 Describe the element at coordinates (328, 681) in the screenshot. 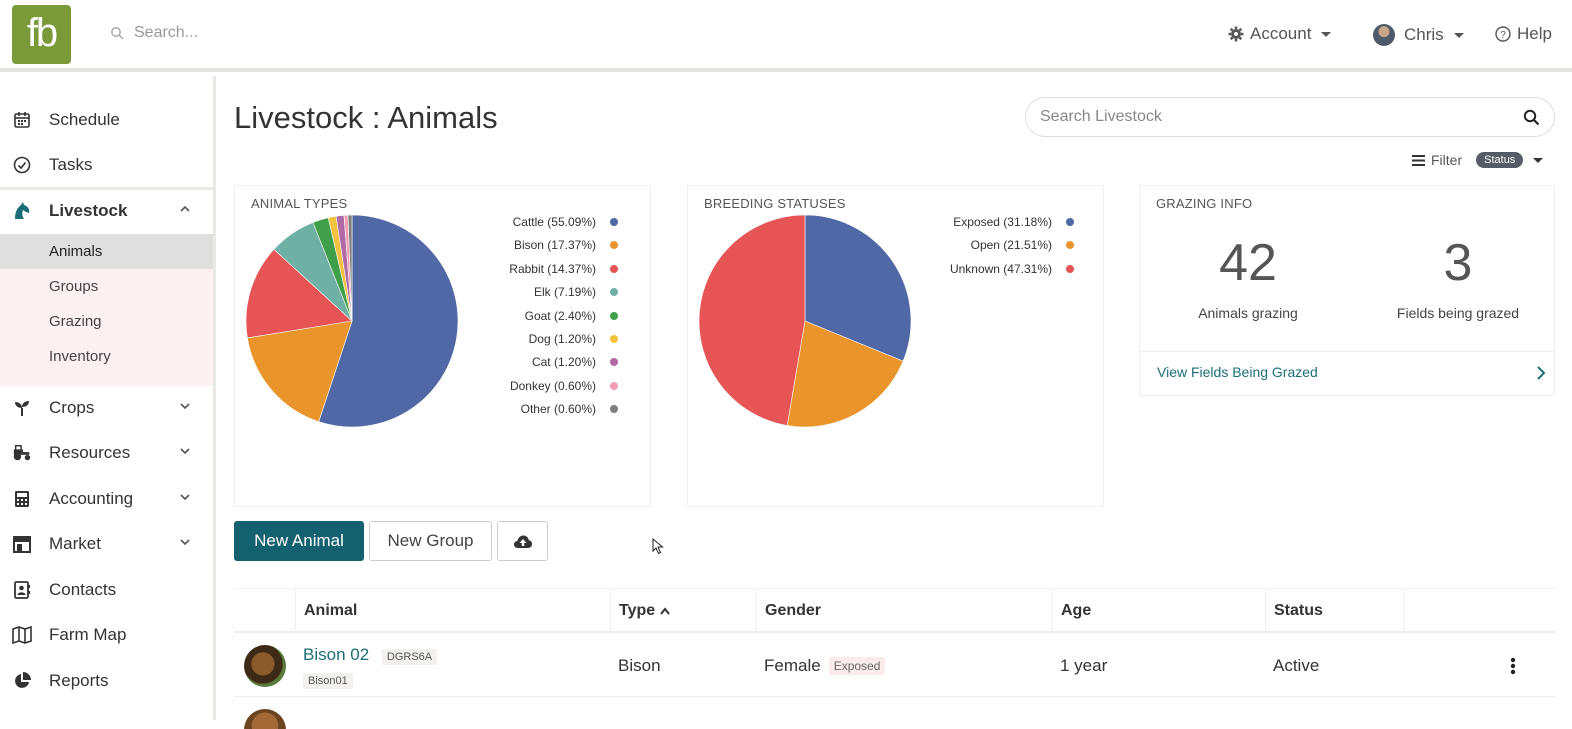

I see `animal-sub-tag: Bison01` at that location.